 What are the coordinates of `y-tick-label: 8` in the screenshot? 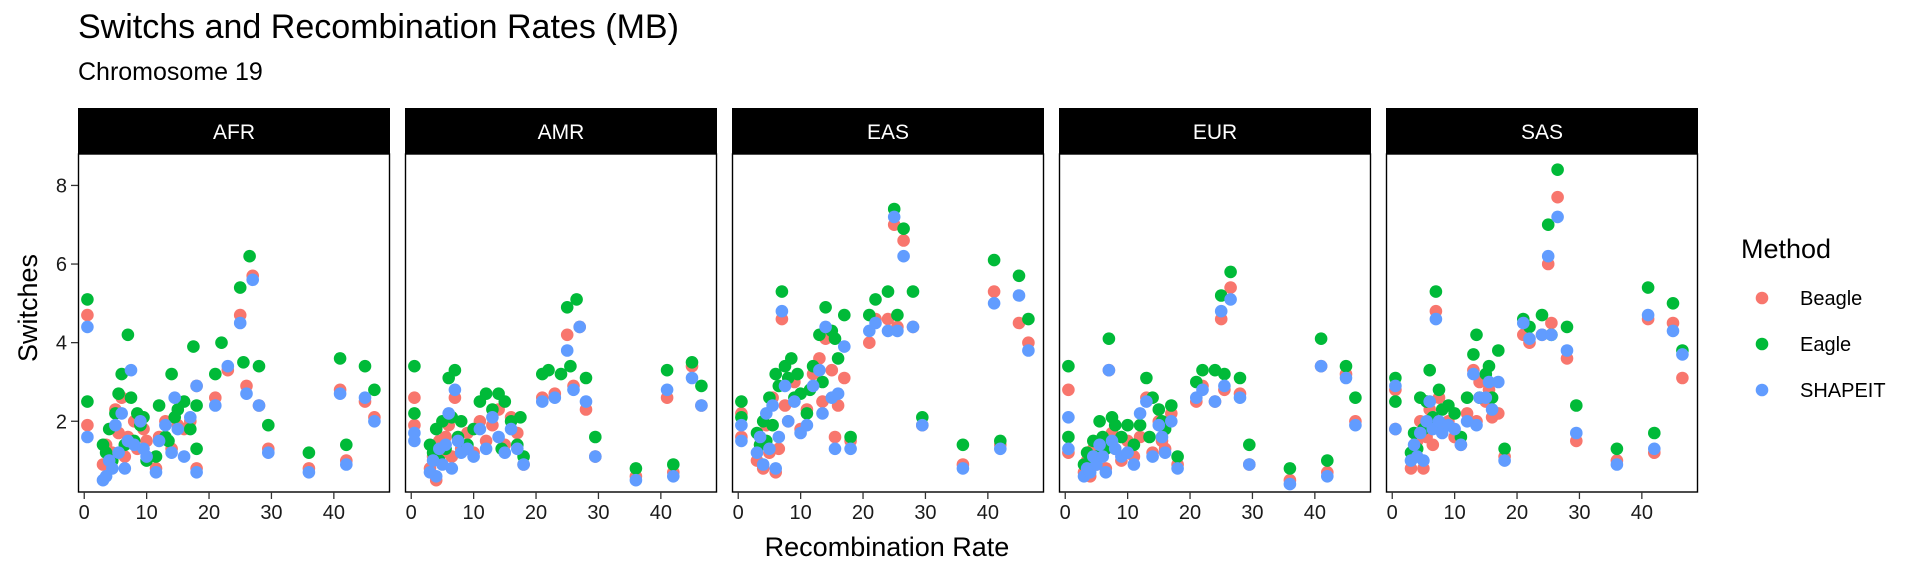 It's located at (61, 186).